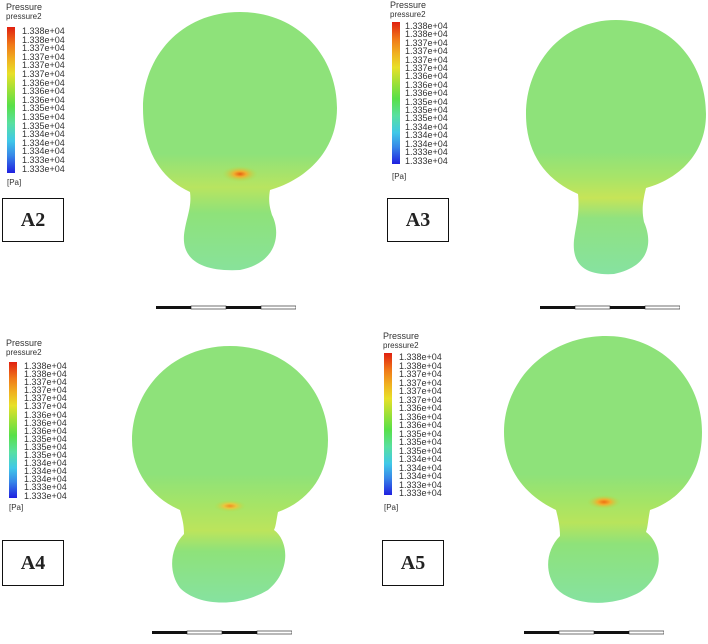 The width and height of the screenshot is (708, 644). I want to click on panel-label: A2, so click(33, 220).